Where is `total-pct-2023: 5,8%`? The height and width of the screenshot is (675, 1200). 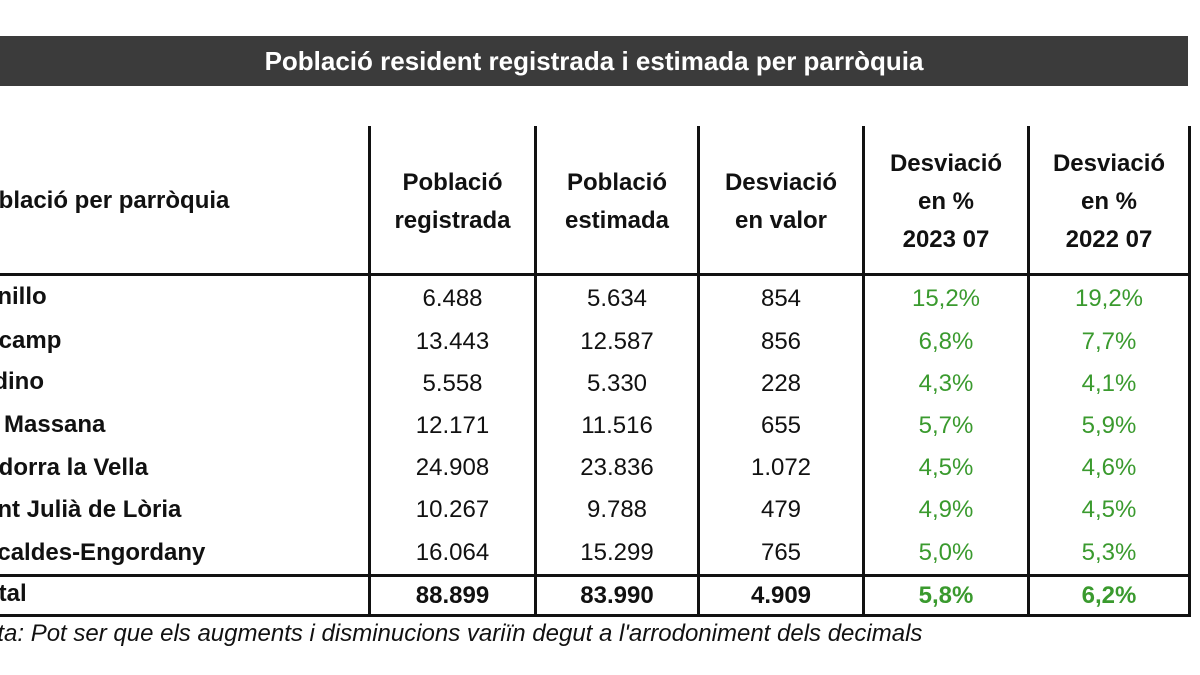
total-pct-2023: 5,8% is located at coordinates (946, 595).